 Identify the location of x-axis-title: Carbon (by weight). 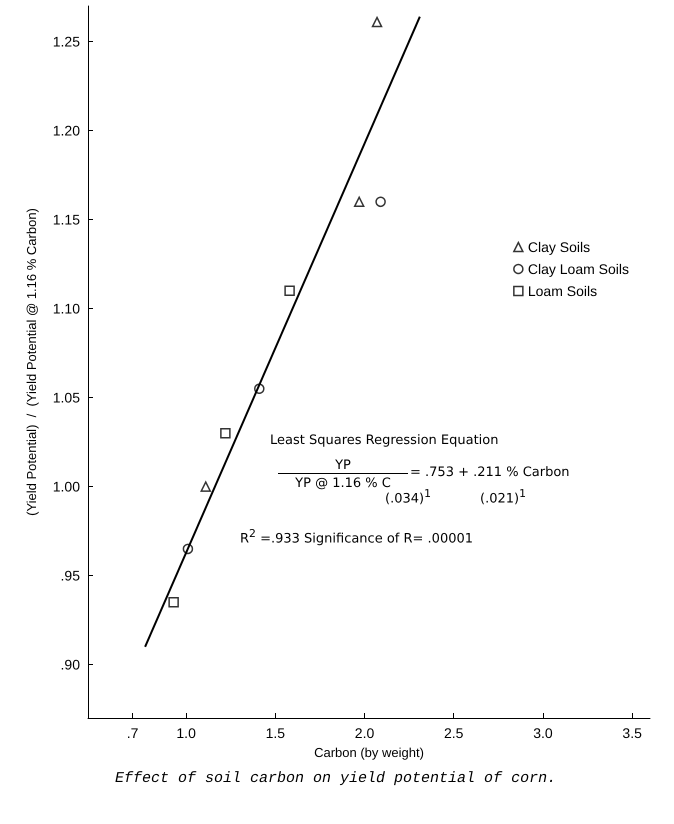
(369, 752).